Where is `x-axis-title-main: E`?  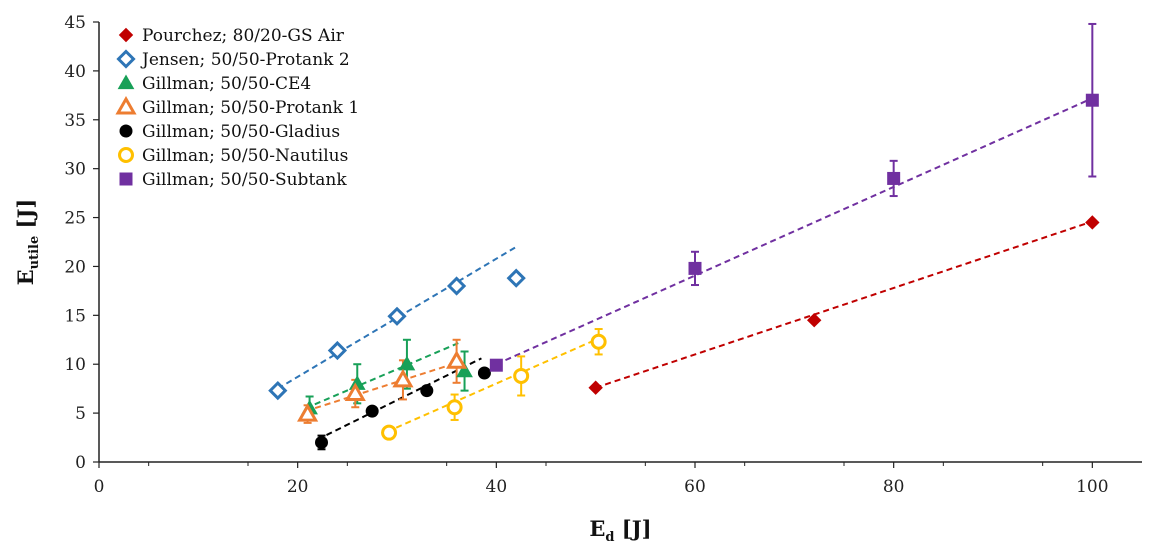
x-axis-title-main: E is located at coordinates (597, 528).